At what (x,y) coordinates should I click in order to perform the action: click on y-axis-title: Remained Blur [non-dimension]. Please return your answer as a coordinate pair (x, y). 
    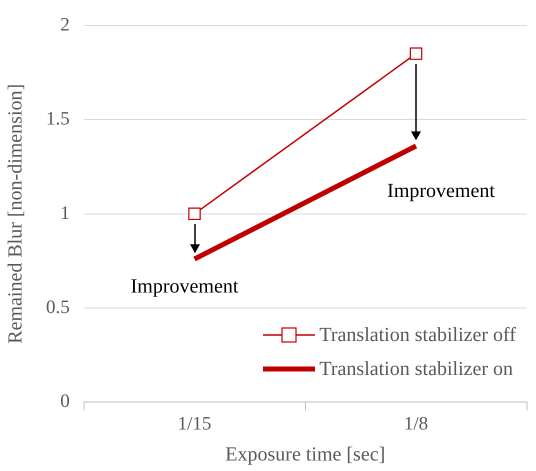
    Looking at the image, I should click on (15, 214).